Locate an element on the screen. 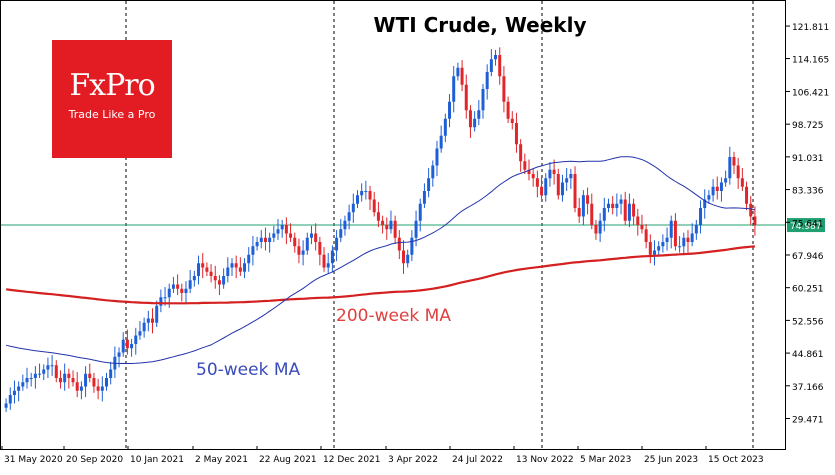 The width and height of the screenshot is (835, 475). y-tick-label: 98.725 is located at coordinates (808, 126).